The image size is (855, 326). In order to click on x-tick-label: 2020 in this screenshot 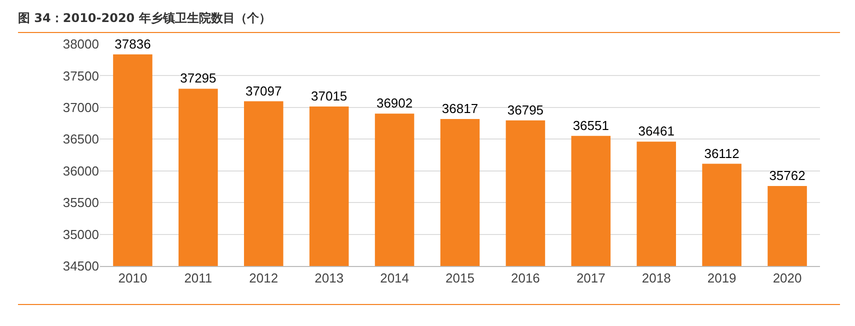, I will do `click(787, 278)`.